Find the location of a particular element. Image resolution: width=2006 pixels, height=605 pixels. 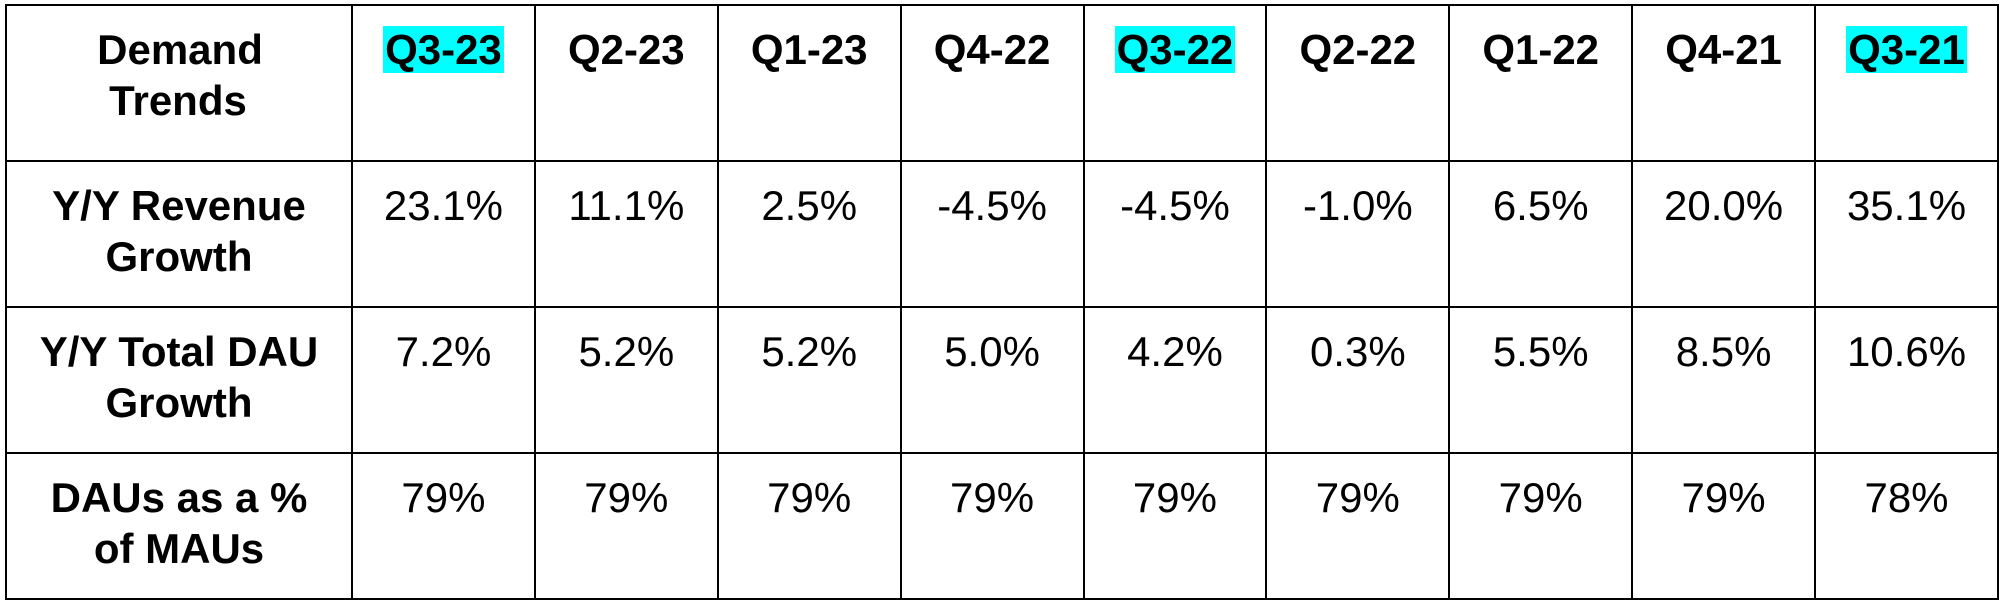

row-label: Y/Y Total DAU Growth is located at coordinates (179, 380).